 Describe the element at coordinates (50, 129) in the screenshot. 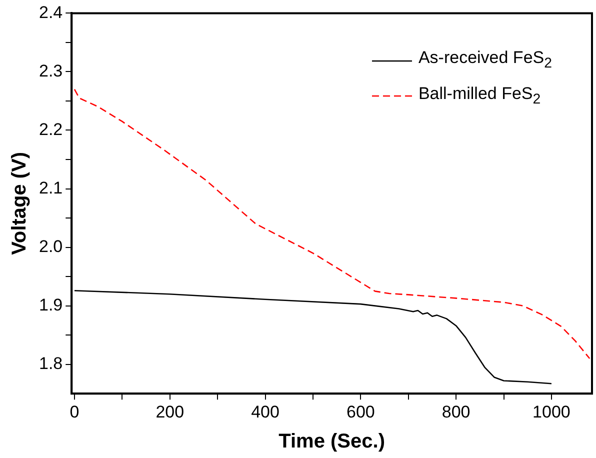

I see `y-tick-label: 2.2` at that location.